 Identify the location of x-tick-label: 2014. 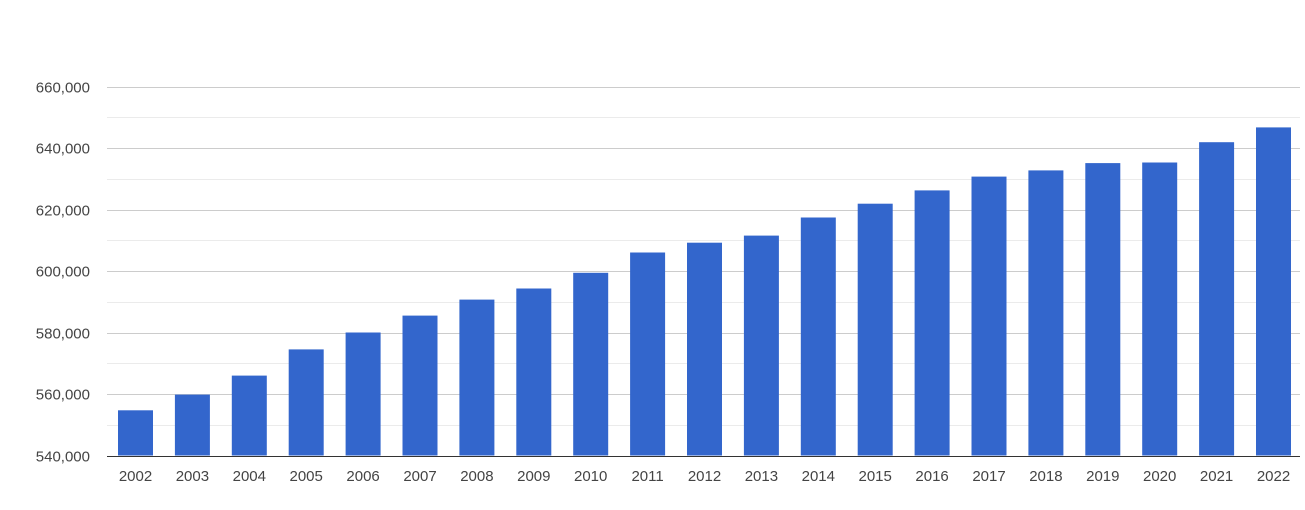
(818, 476).